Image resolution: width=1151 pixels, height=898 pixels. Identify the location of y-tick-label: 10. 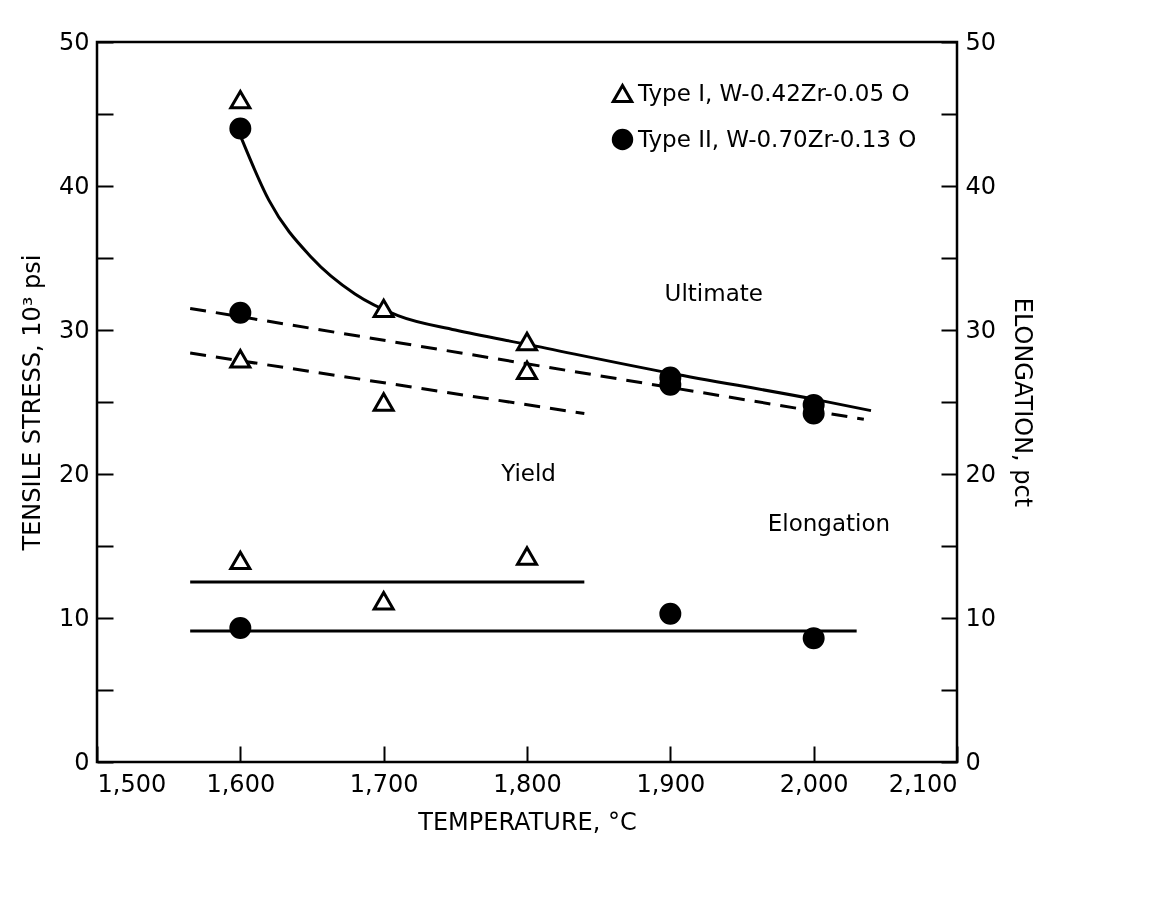
(74, 617).